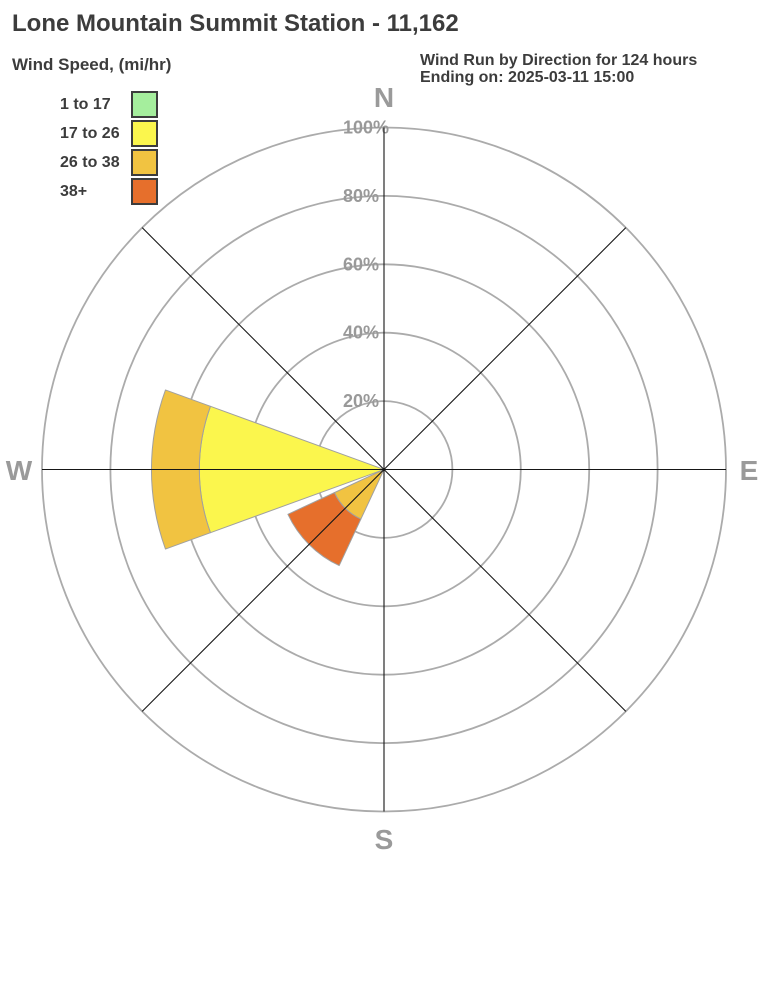 Image resolution: width=768 pixels, height=1008 pixels. I want to click on legend-item: 17 to 26, so click(100, 133).